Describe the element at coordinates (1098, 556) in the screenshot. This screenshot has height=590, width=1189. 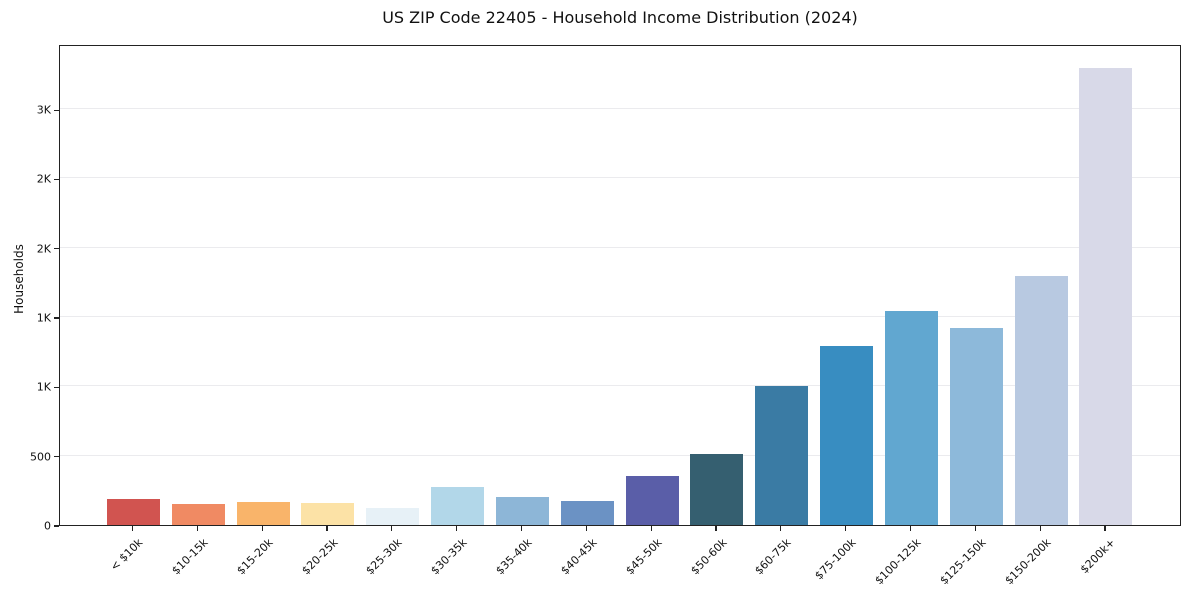
I see `x-tick-label: $200k+` at that location.